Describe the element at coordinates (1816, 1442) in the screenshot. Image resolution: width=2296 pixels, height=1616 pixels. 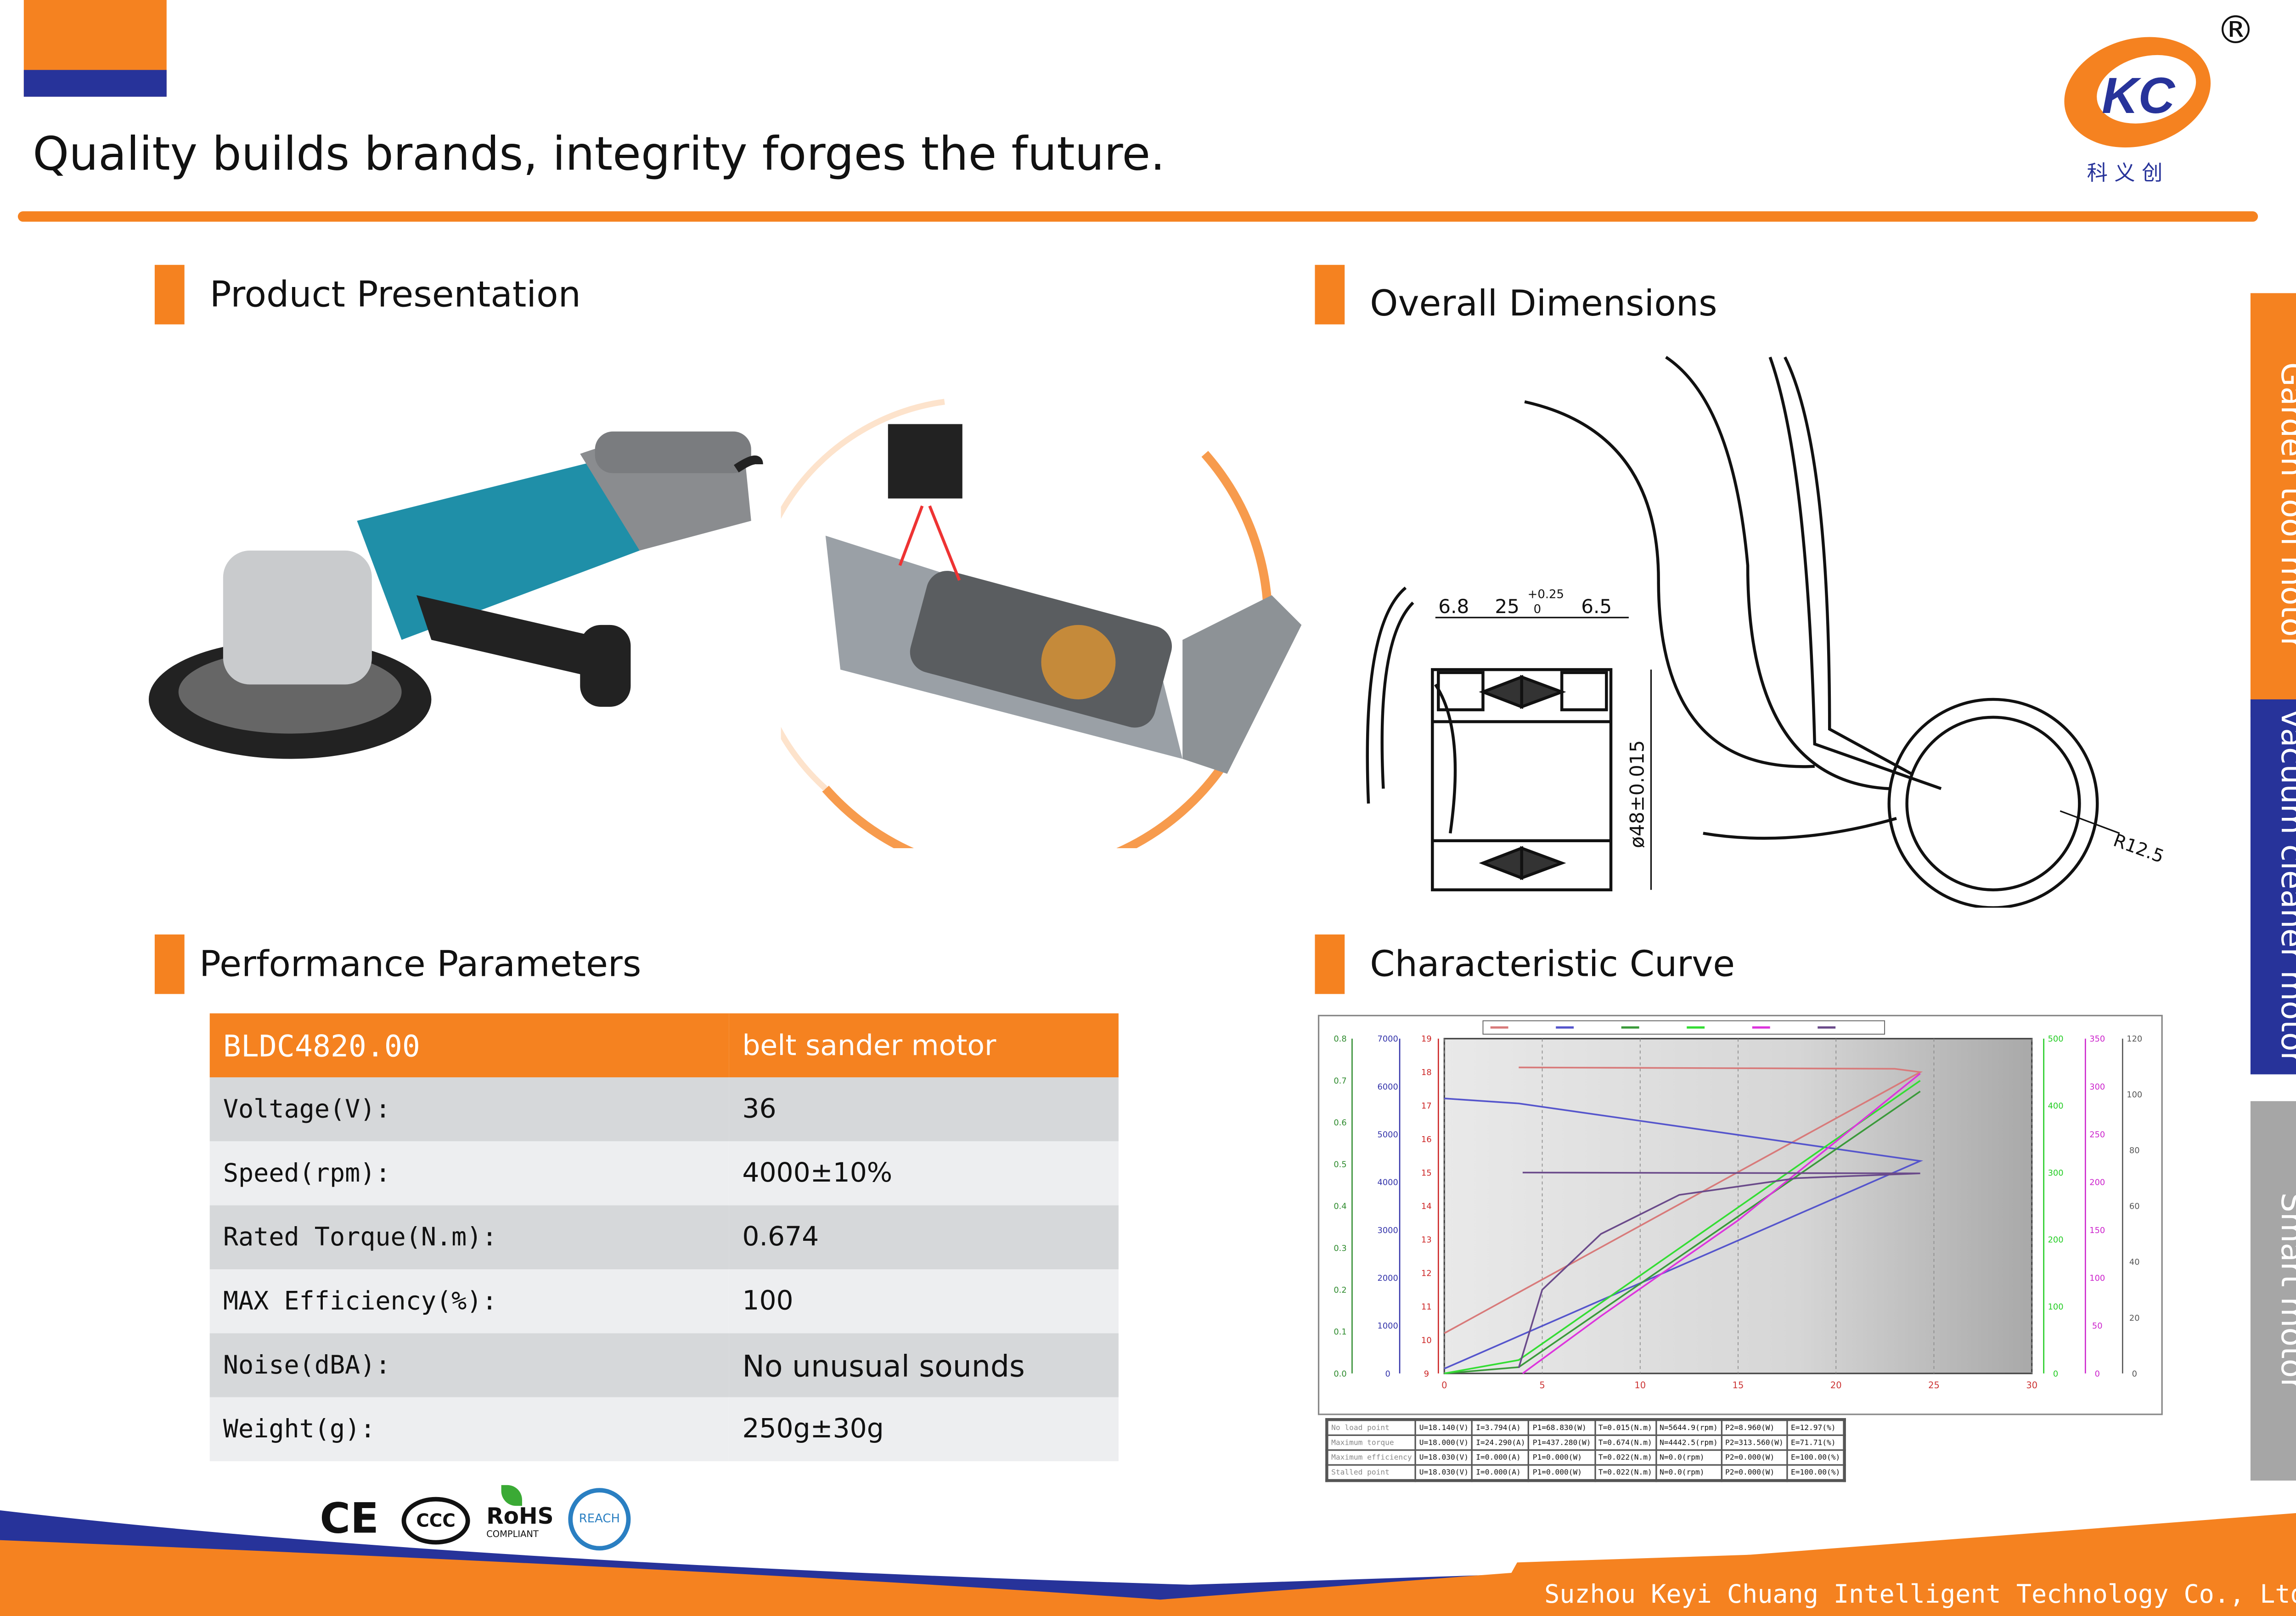
I see `table-cell: E=71.71(%)` at that location.